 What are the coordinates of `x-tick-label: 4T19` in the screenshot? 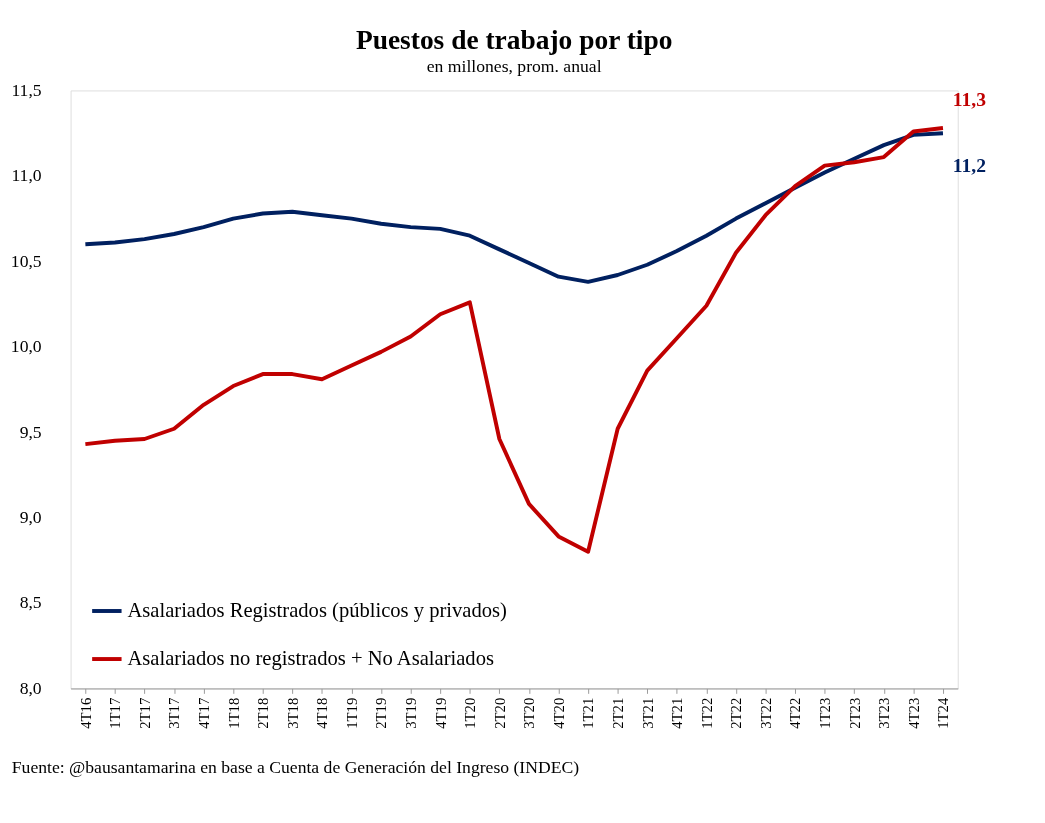 It's located at (440, 713).